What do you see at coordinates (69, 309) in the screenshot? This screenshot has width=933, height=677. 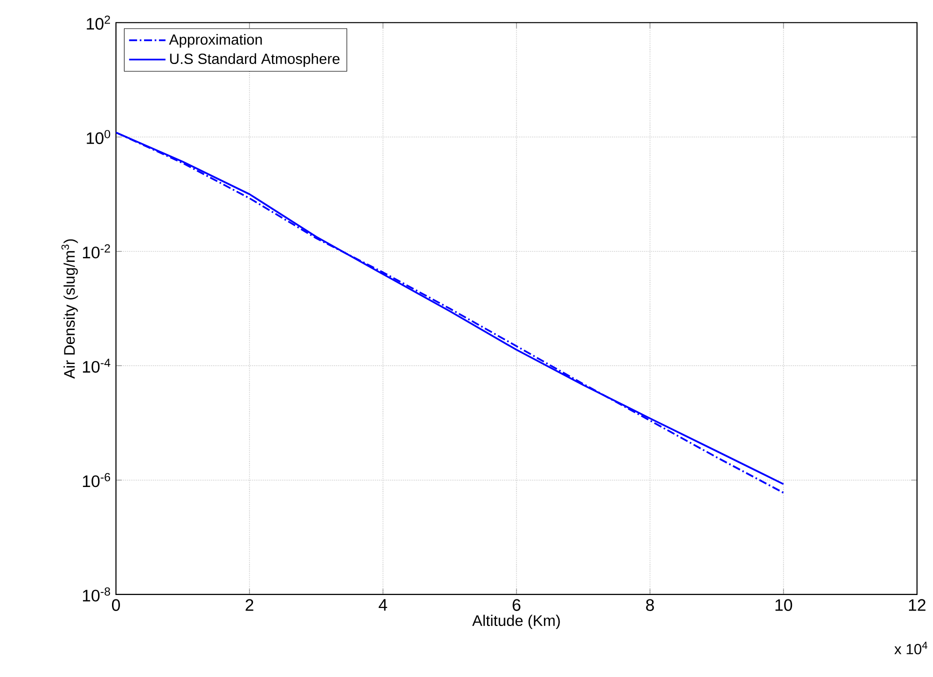 I see `y-axis-title: Air Density (slug/m$^{3}$)` at bounding box center [69, 309].